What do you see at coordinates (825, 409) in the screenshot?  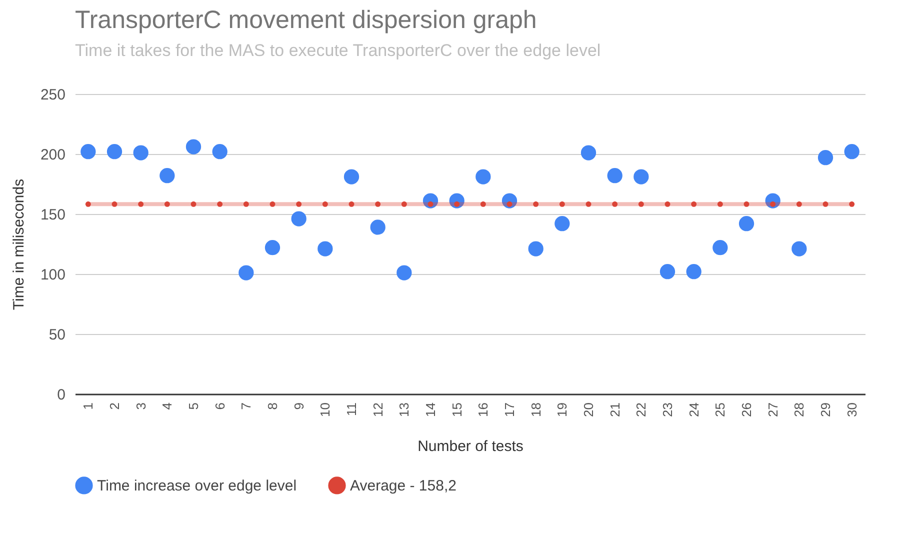 I see `x-tick-label: 29` at bounding box center [825, 409].